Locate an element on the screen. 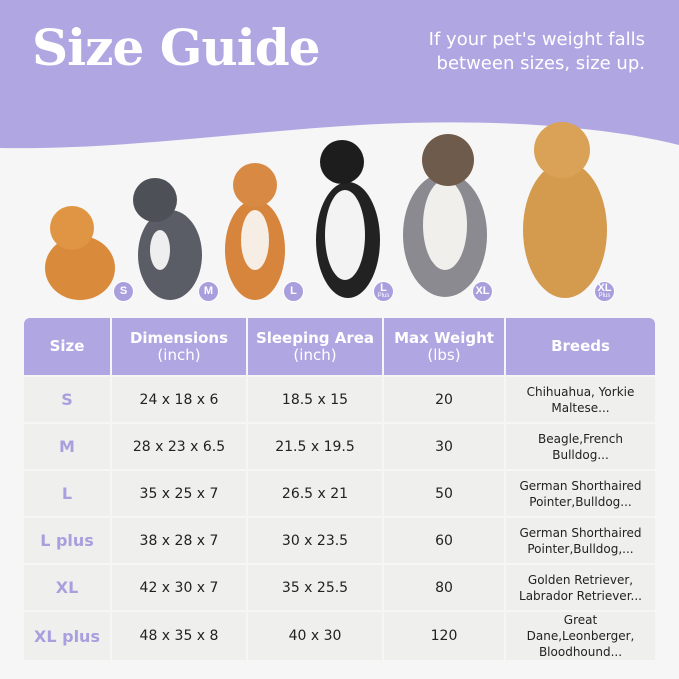  size-badge-s: S is located at coordinates (123, 291).